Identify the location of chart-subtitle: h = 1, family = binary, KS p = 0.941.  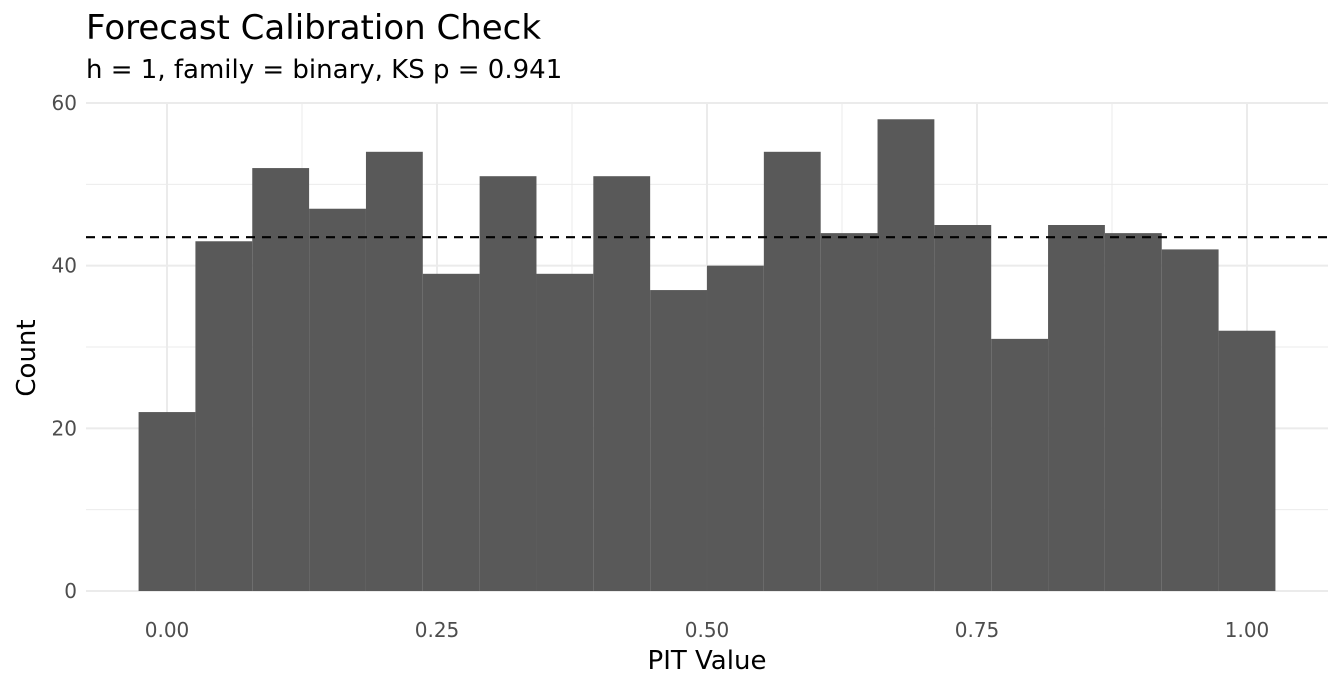
(324, 70).